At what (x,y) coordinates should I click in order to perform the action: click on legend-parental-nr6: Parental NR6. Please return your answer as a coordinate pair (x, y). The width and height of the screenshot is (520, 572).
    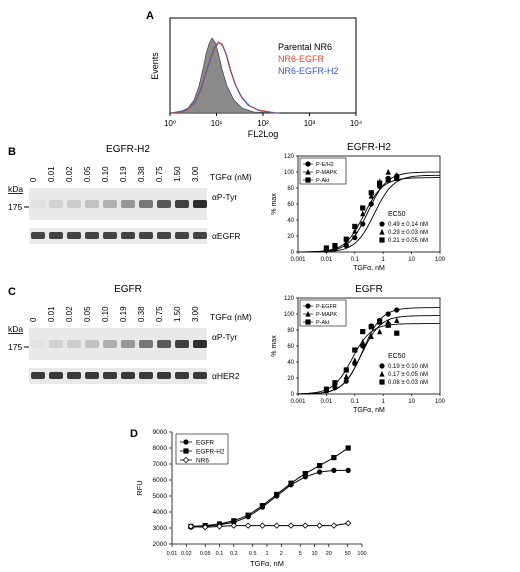
    Looking at the image, I should click on (305, 47).